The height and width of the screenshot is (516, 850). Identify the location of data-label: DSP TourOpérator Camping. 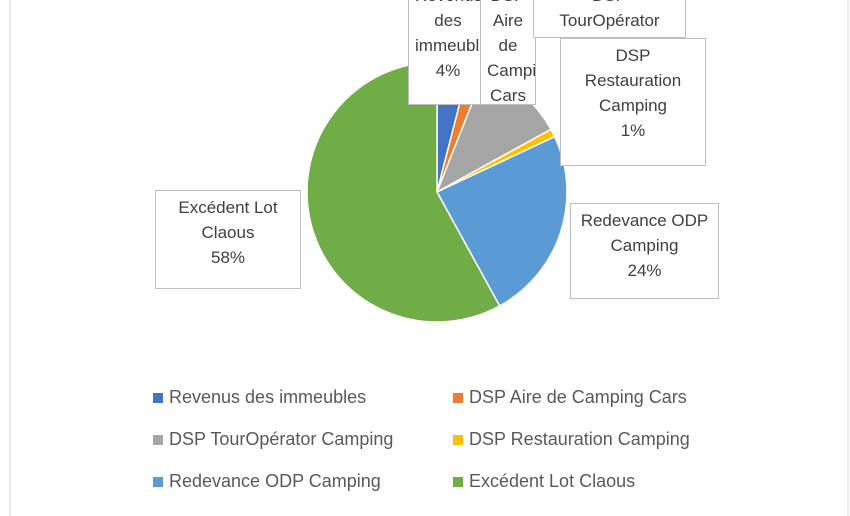
(609, 19).